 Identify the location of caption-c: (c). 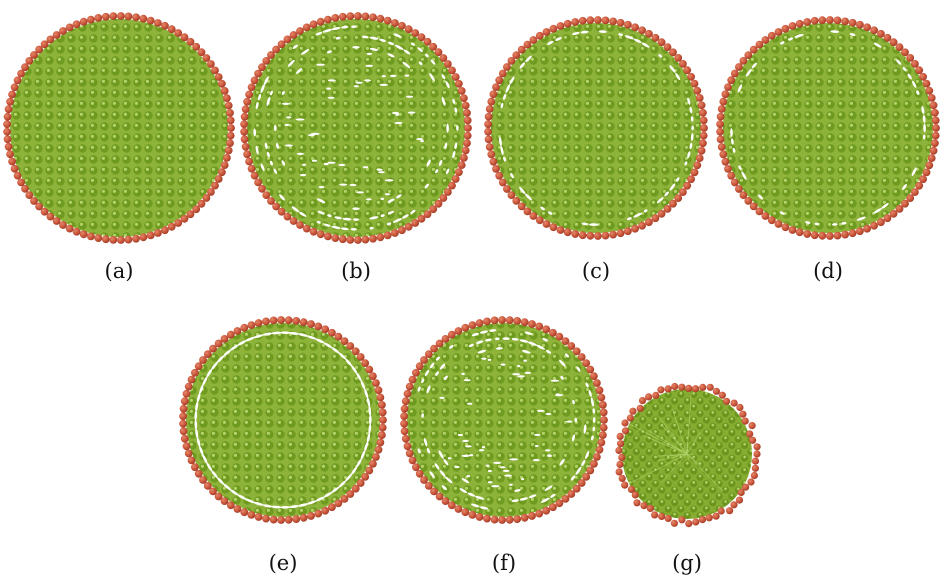
(596, 271).